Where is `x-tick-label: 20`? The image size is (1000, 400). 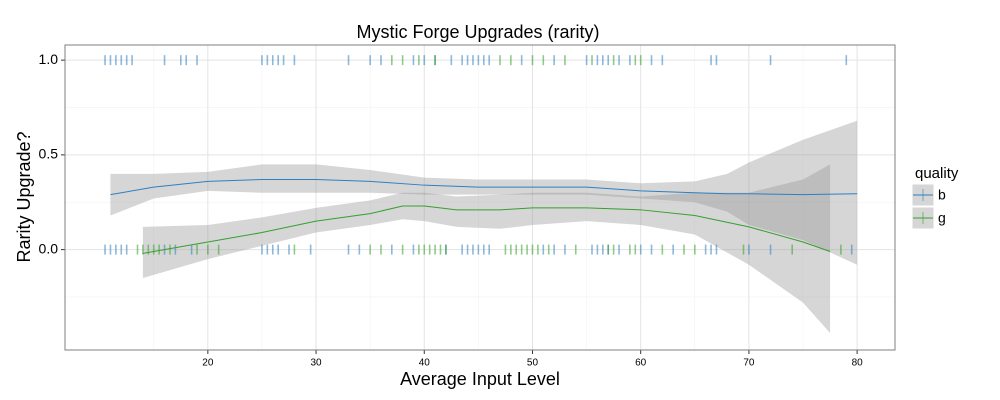 x-tick-label: 20 is located at coordinates (208, 363).